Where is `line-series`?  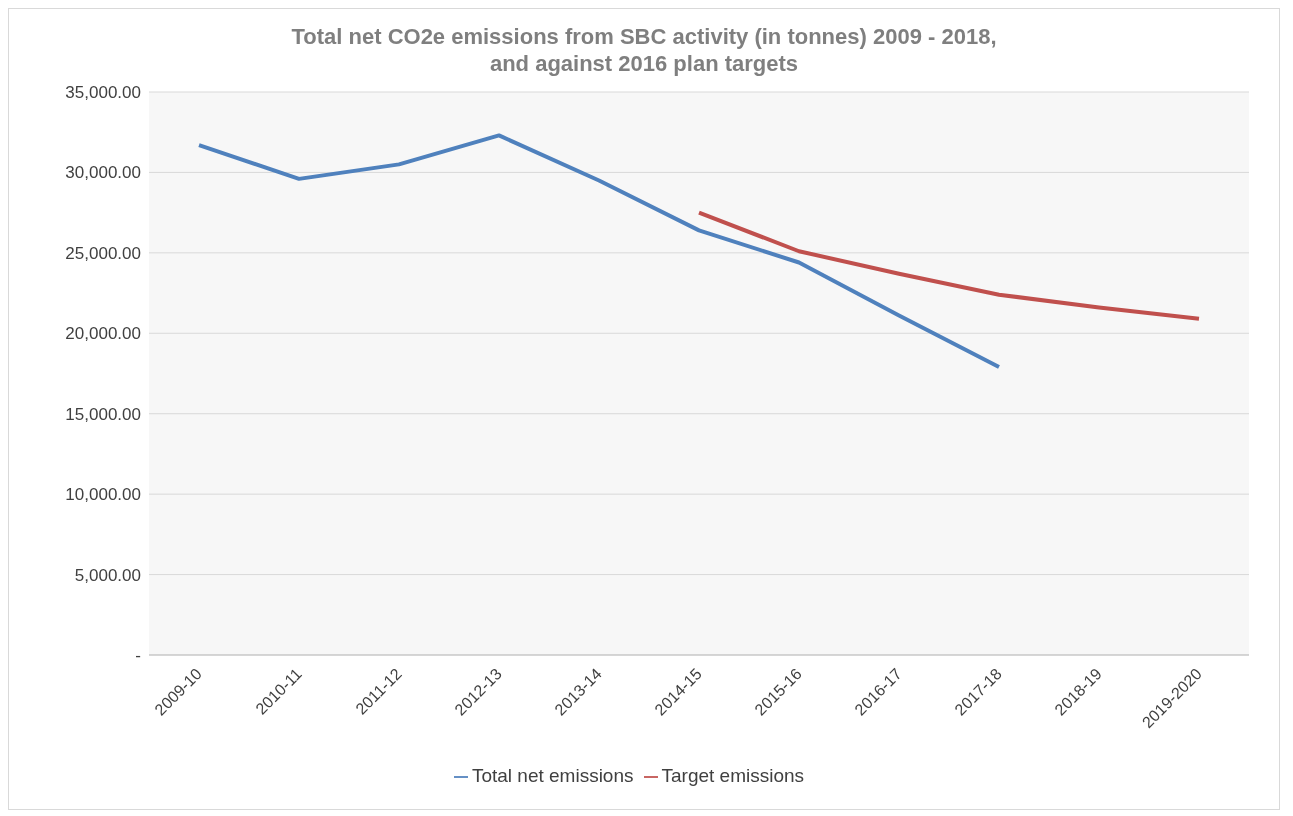 line-series is located at coordinates (949, 265).